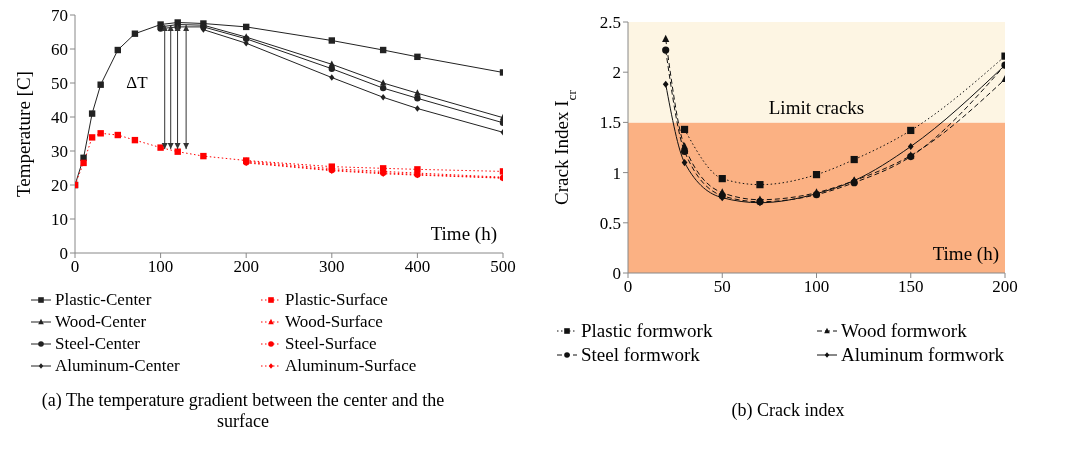 The image size is (1068, 460). What do you see at coordinates (610, 123) in the screenshot?
I see `y-tick-label: 1.5` at bounding box center [610, 123].